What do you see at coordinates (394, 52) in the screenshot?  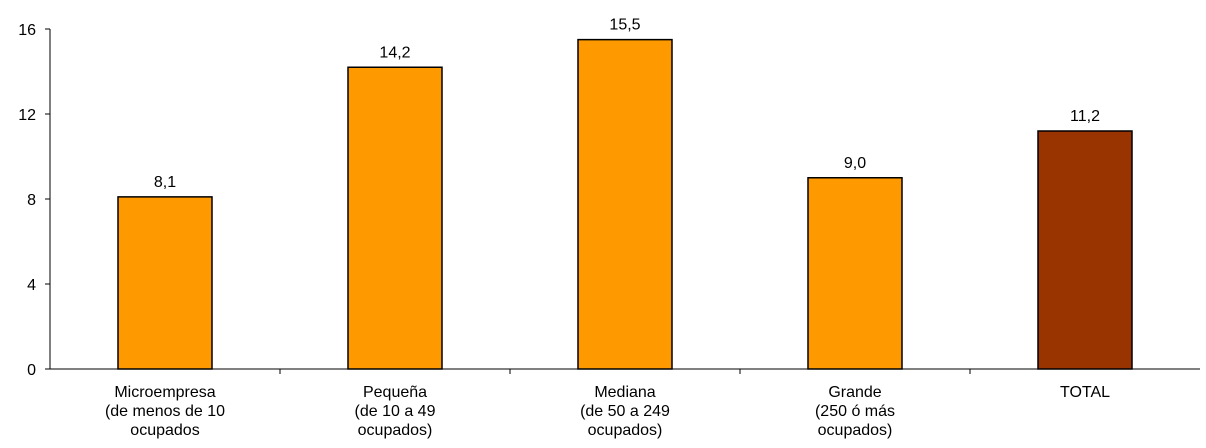 I see `data-label: 14,2` at bounding box center [394, 52].